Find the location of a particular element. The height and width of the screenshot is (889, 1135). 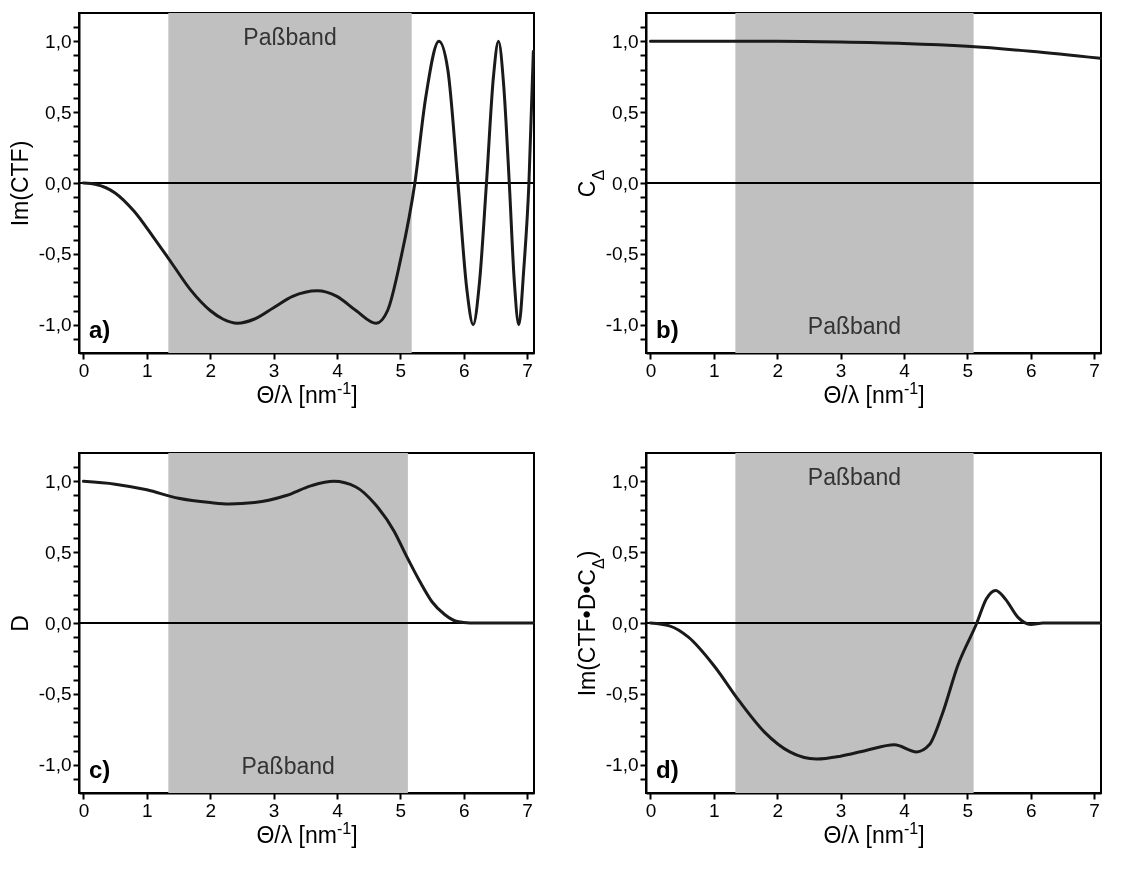

annotation: a) is located at coordinates (100, 329).